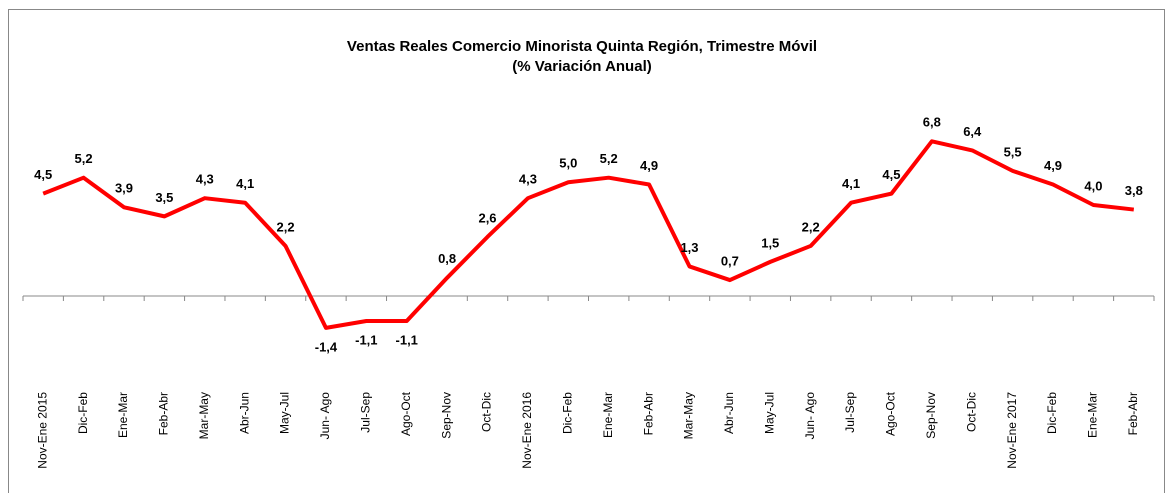 This screenshot has height=493, width=1169. I want to click on chart-subtitle: (% Variación Anual), so click(581, 66).